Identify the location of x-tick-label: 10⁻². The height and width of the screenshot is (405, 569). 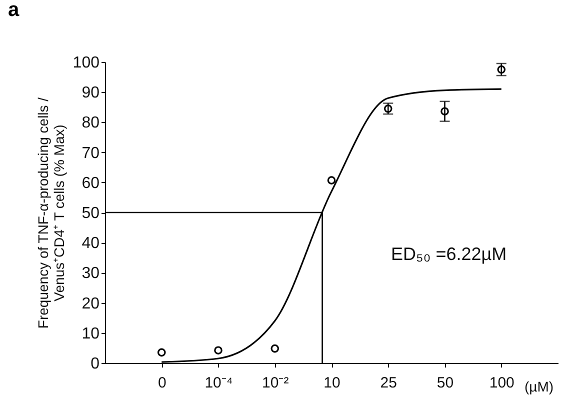
(275, 383).